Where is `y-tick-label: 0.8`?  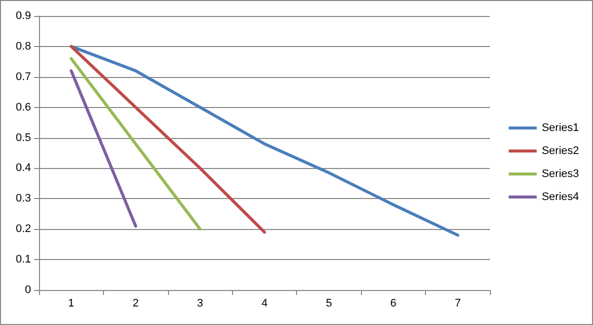
y-tick-label: 0.8 is located at coordinates (23, 46).